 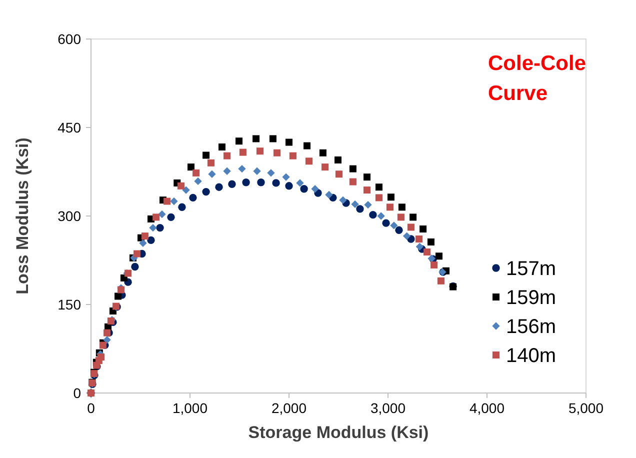 What do you see at coordinates (537, 78) in the screenshot?
I see `text: Cole-Cole Curve` at bounding box center [537, 78].